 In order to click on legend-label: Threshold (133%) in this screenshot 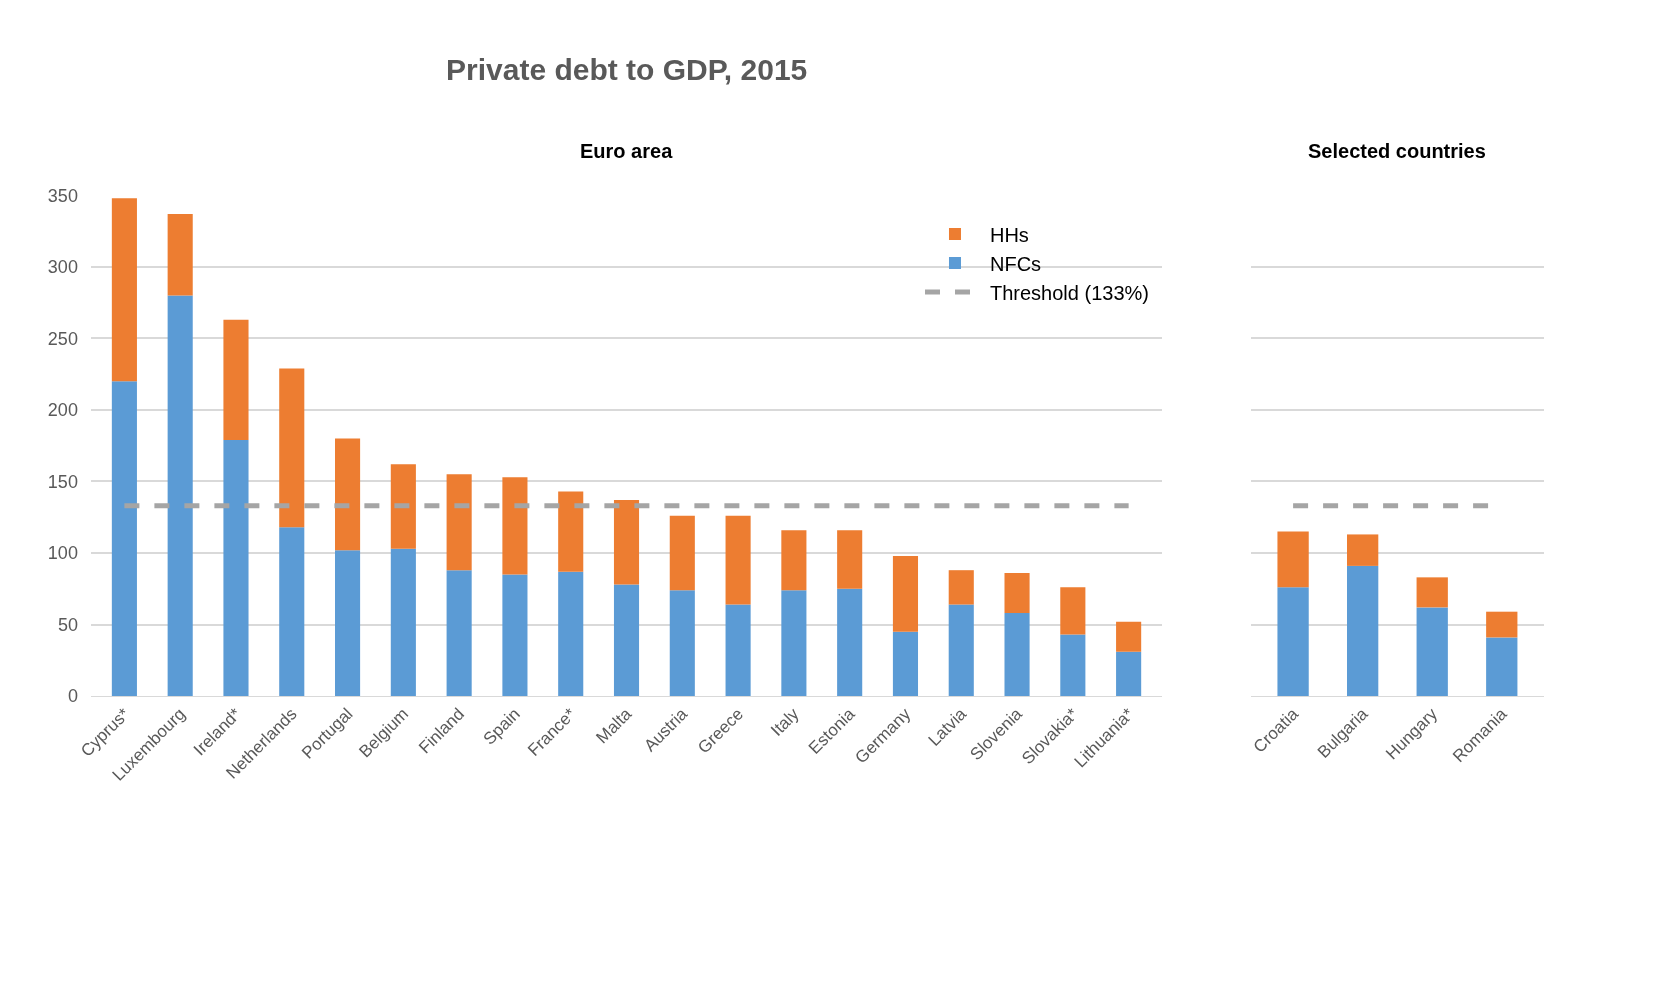, I will do `click(1069, 292)`.